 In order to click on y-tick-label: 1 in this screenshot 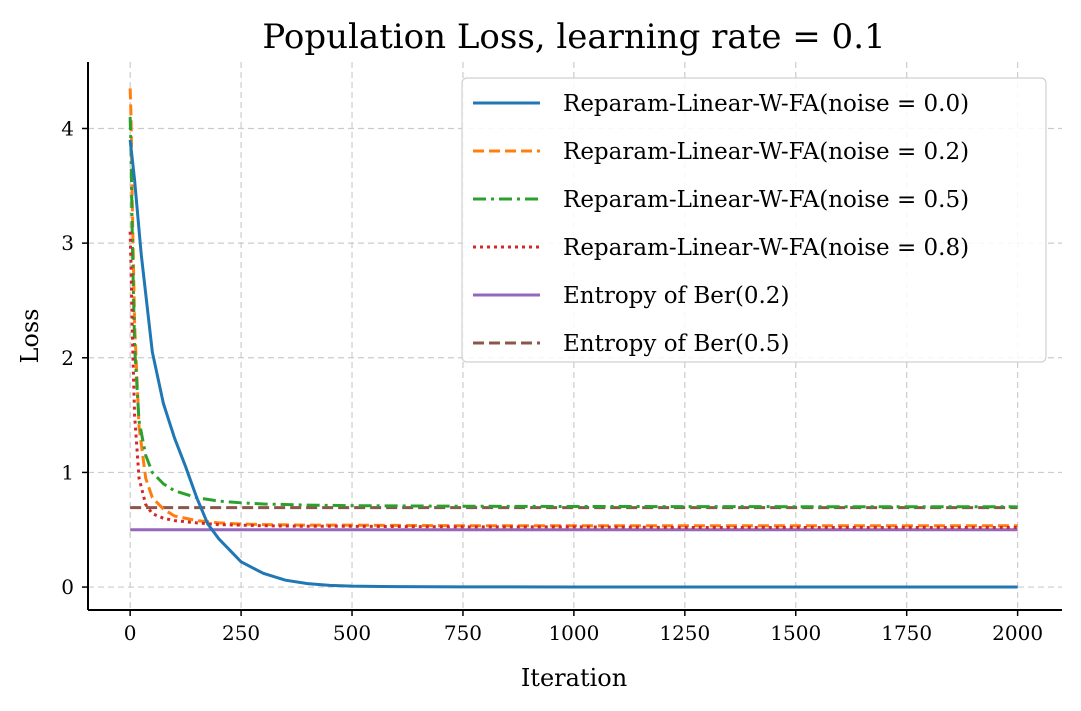, I will do `click(67, 472)`.